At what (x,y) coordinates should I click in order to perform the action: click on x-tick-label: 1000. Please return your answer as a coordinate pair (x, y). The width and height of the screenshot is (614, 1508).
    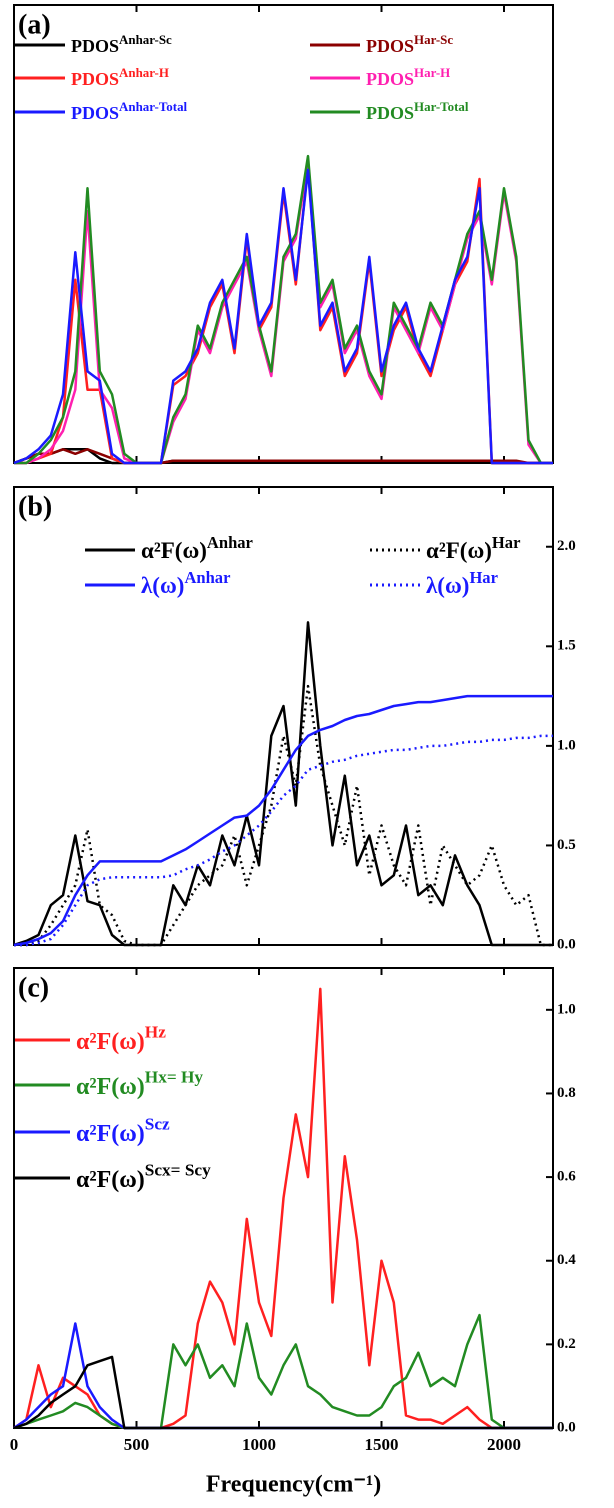
    Looking at the image, I should click on (259, 1444).